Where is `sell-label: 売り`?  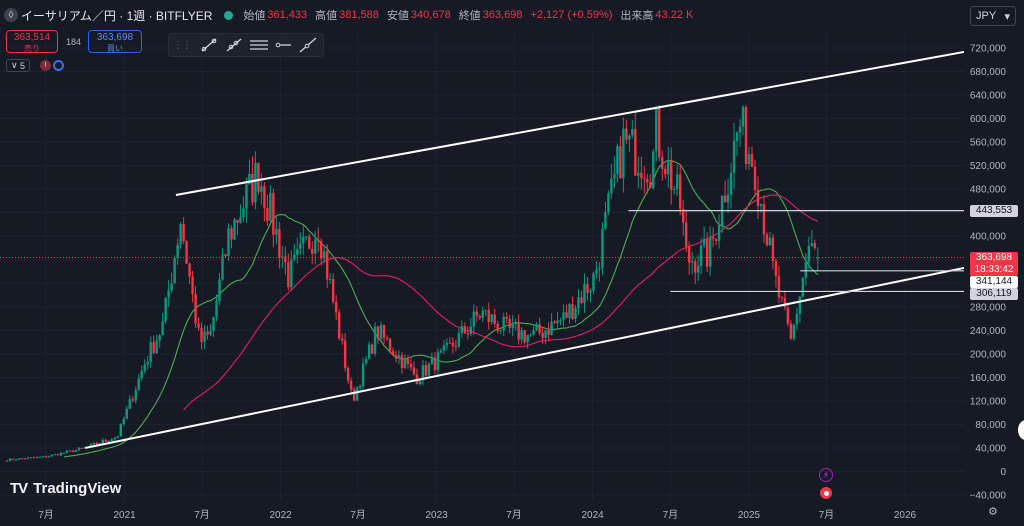 sell-label: 売り is located at coordinates (32, 48).